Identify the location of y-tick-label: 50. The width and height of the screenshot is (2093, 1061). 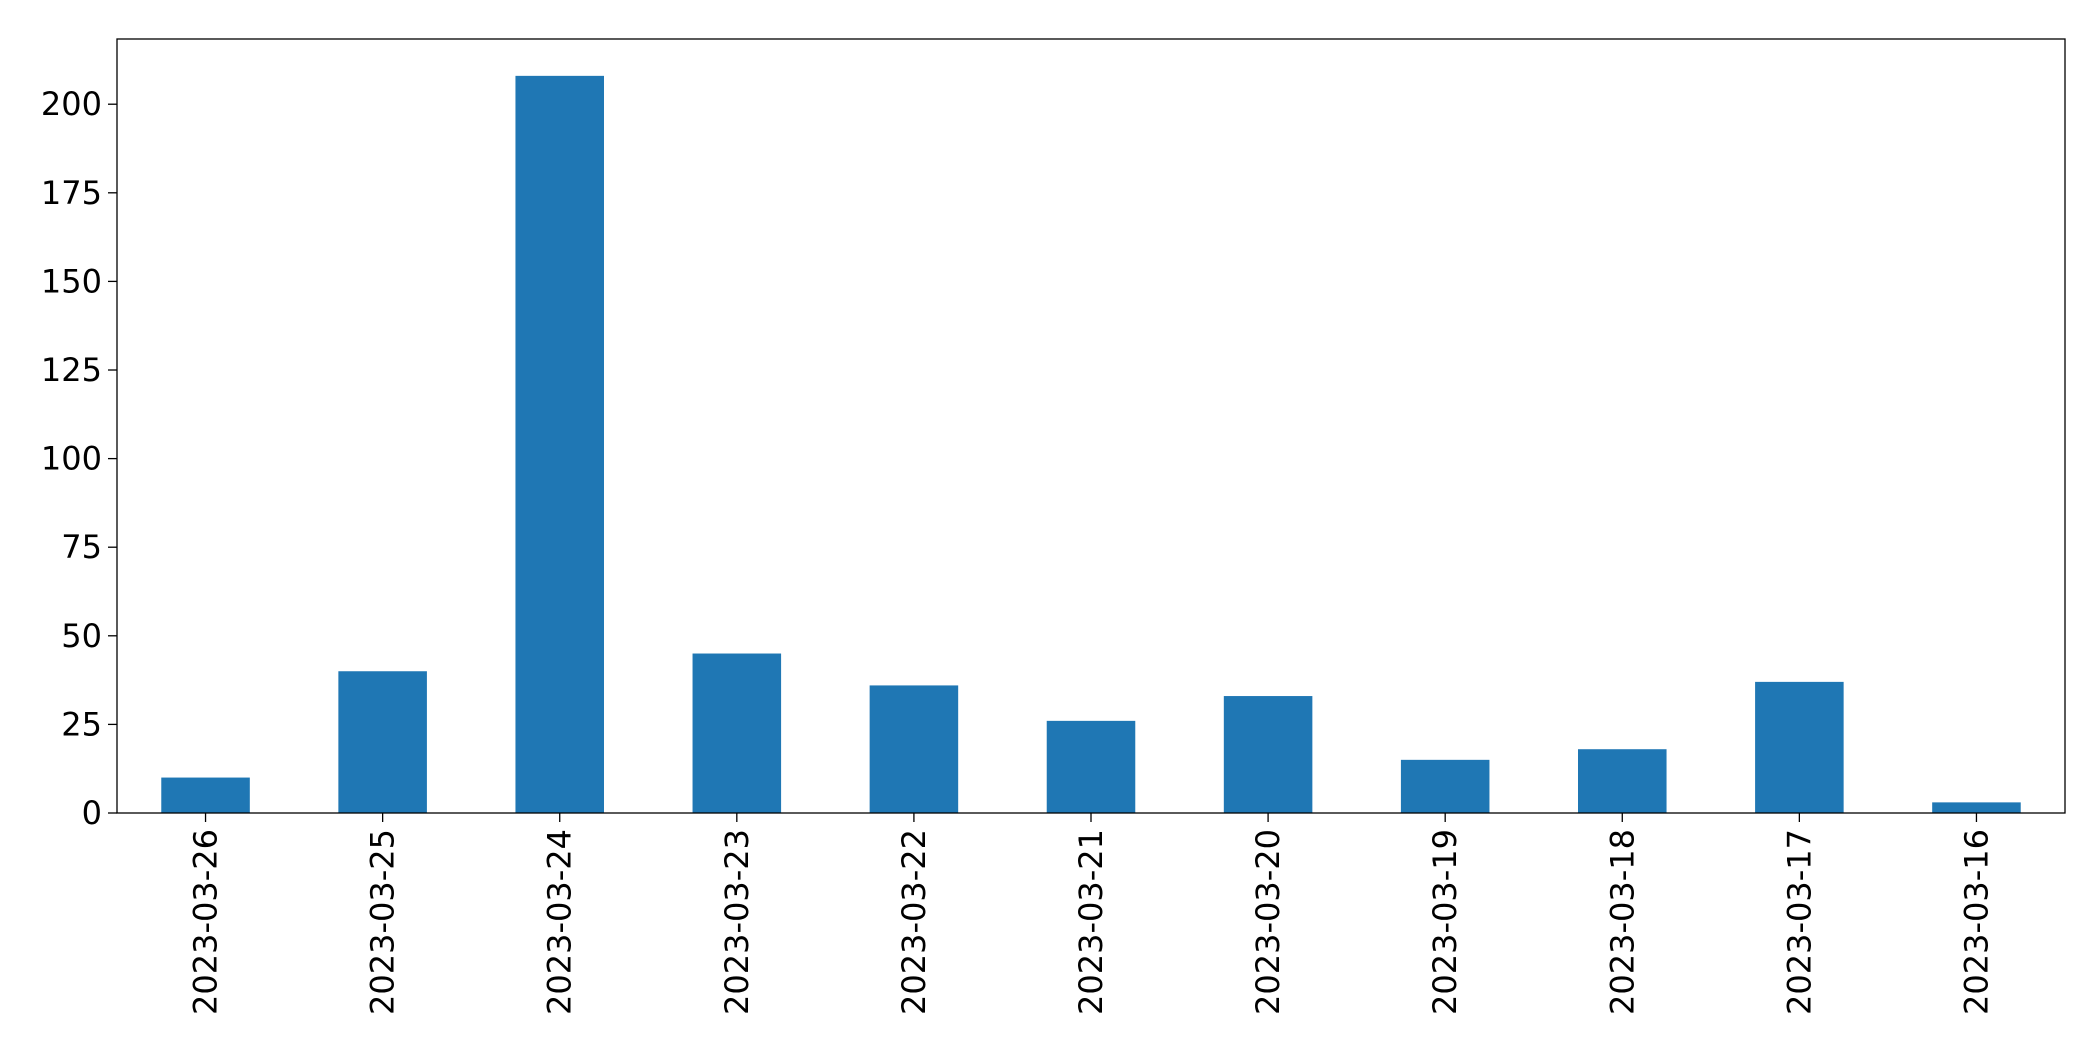
(81, 636).